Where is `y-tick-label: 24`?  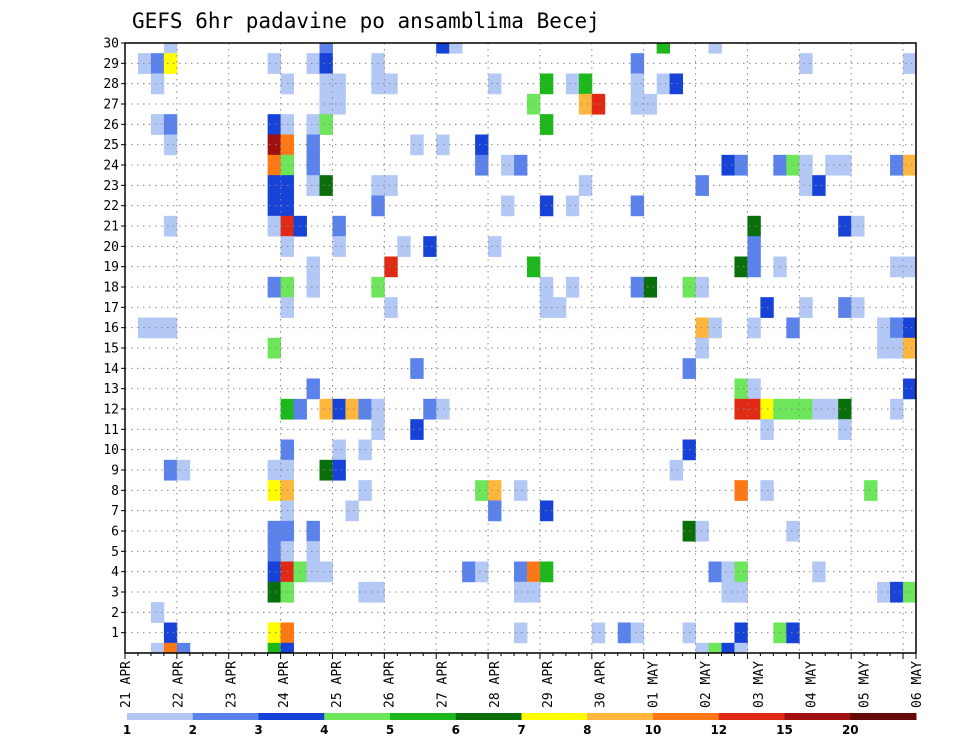
y-tick-label: 24 is located at coordinates (111, 166).